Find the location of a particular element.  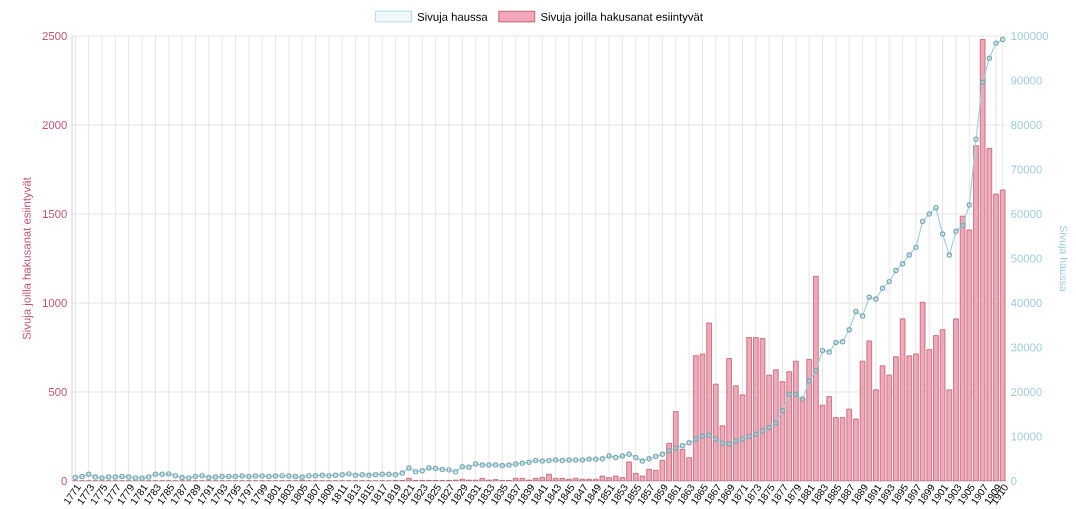

y-tick-label: 1500 is located at coordinates (54, 213).